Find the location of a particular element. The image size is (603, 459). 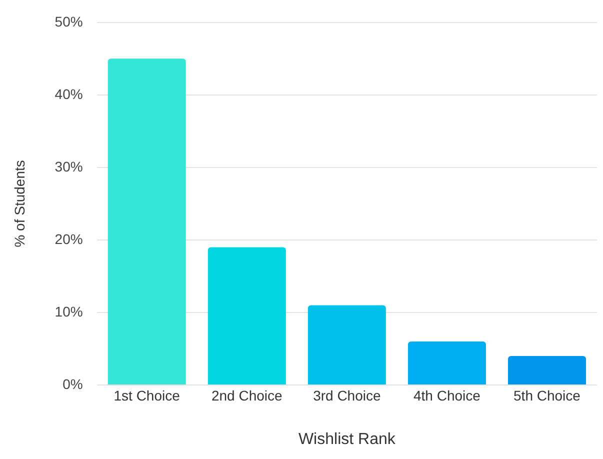

y-tick-label: 50% is located at coordinates (68, 21).